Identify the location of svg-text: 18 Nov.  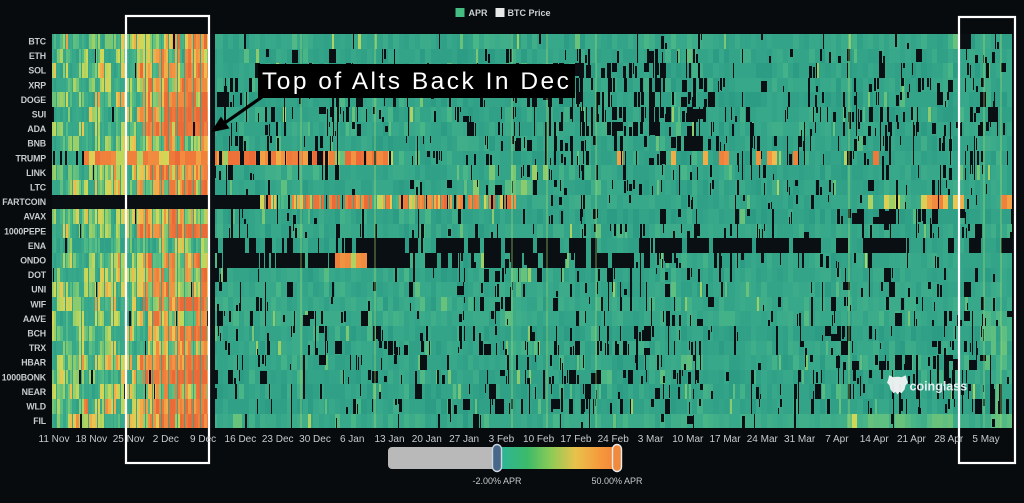
(91, 439).